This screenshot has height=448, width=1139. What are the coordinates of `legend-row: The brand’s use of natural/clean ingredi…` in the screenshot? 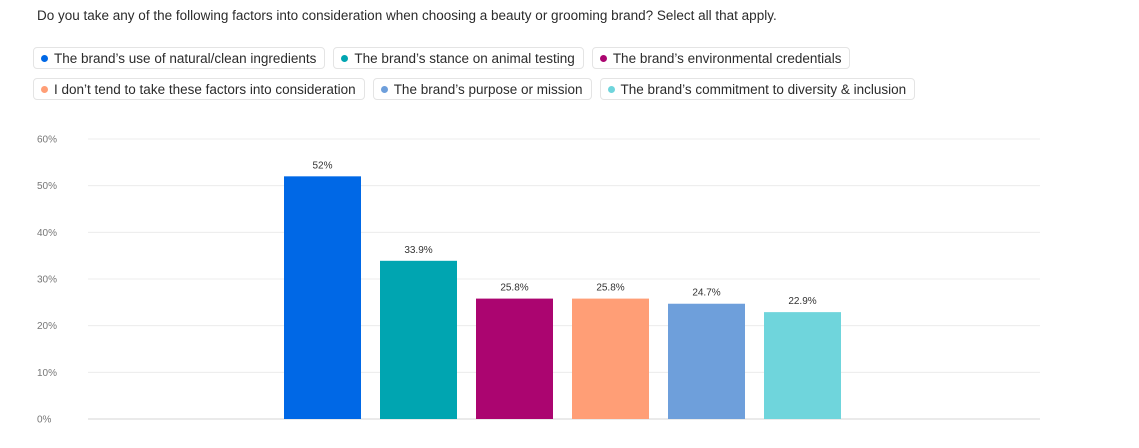 It's located at (563, 58).